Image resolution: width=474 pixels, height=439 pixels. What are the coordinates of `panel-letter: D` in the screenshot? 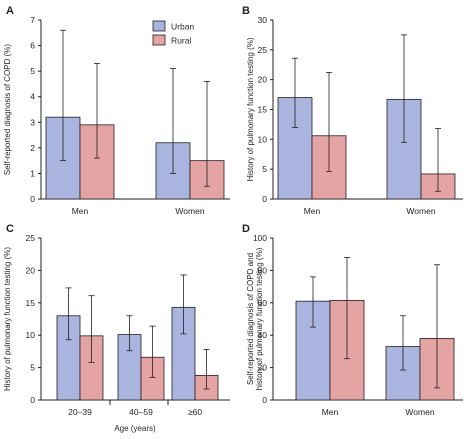 It's located at (246, 229).